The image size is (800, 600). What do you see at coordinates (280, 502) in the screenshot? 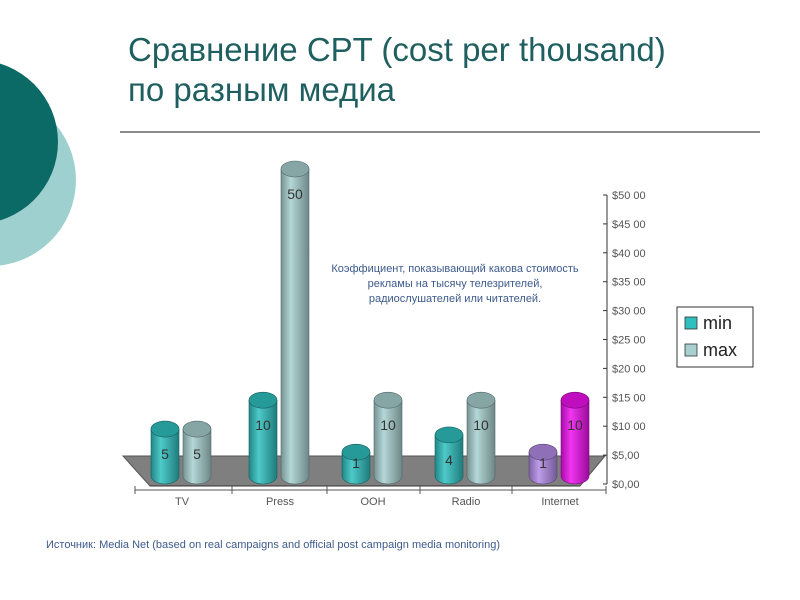
I see `category-label: Press` at bounding box center [280, 502].